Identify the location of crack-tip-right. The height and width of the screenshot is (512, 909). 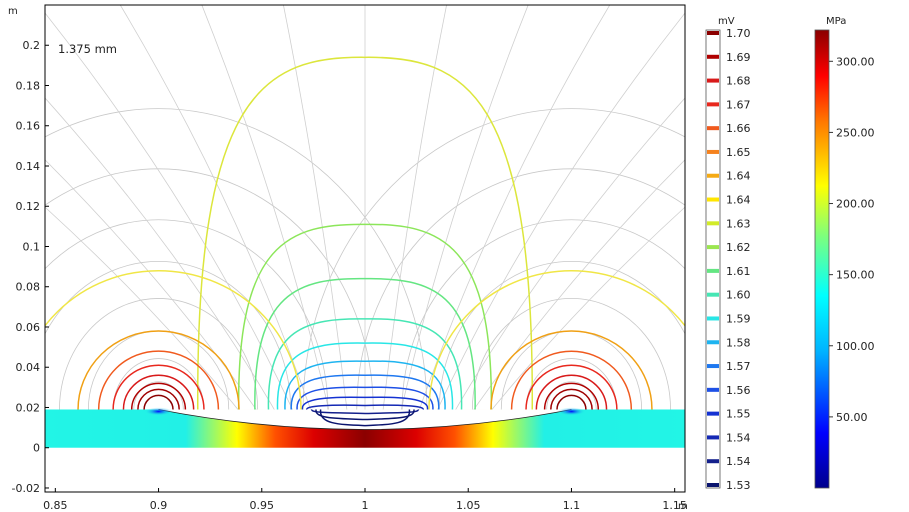
(571, 411).